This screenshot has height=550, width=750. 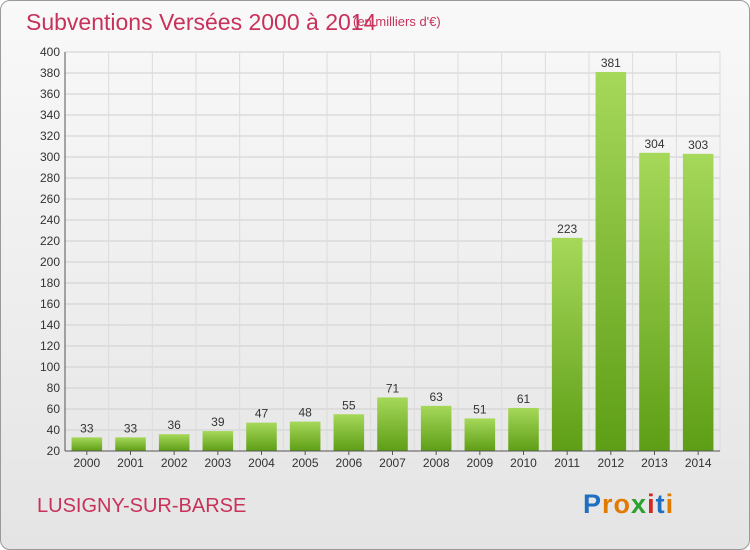 I want to click on data-label: 304, so click(x=654, y=144).